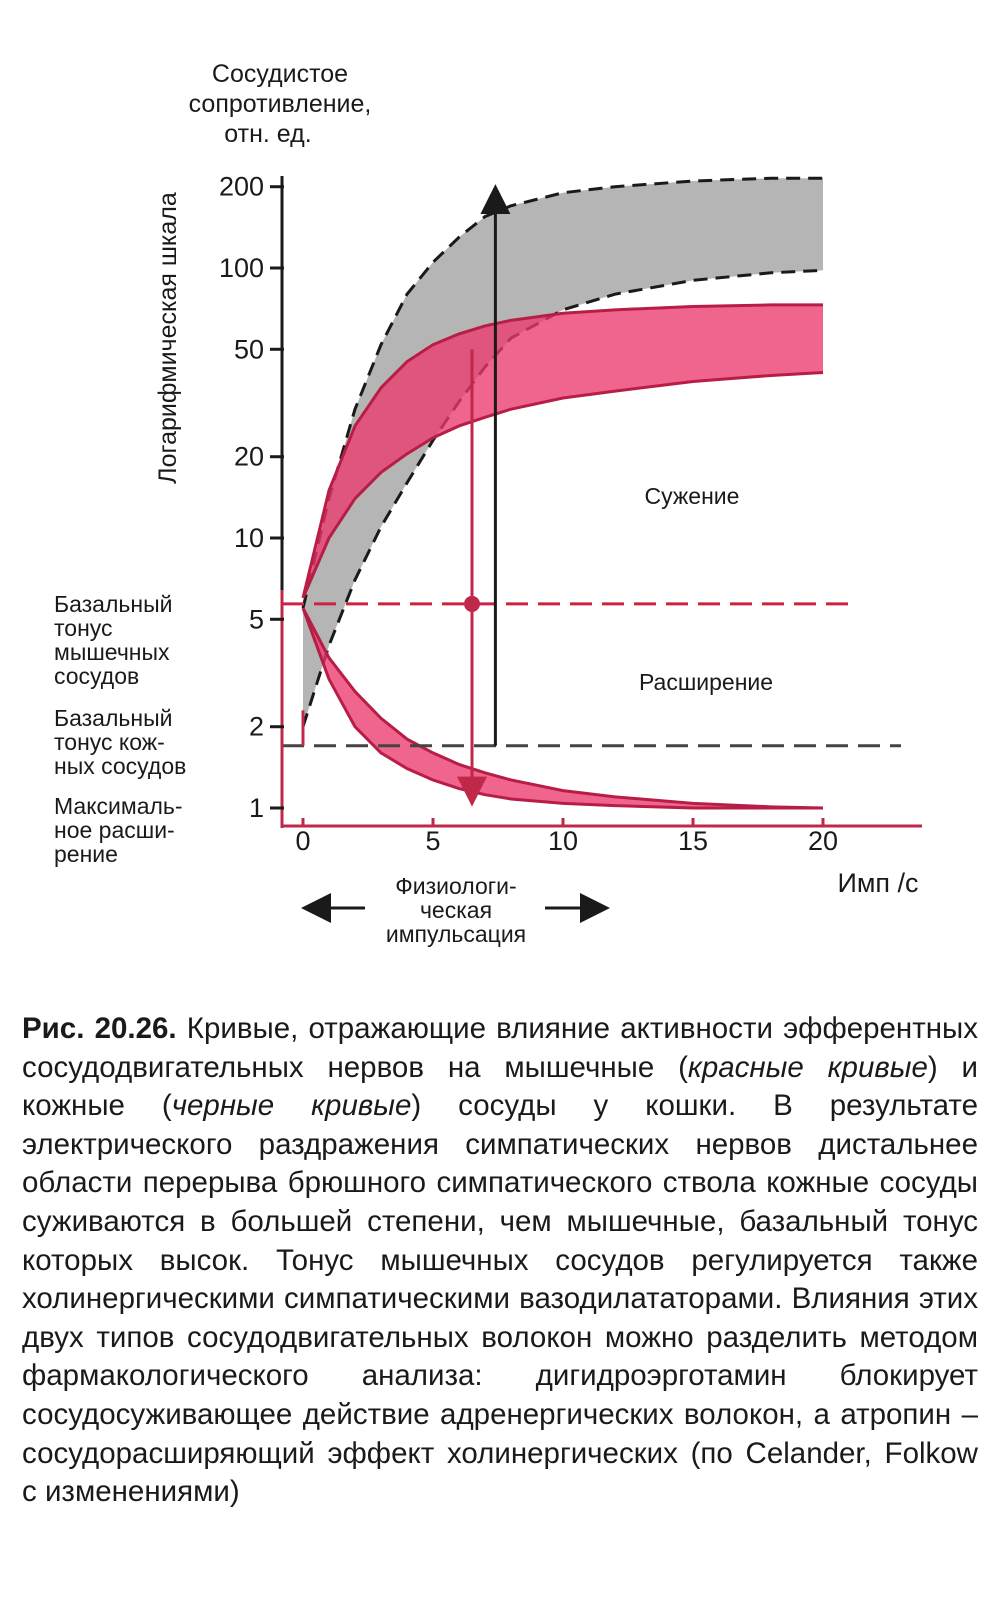  What do you see at coordinates (99, 1028) in the screenshot?
I see `caption-label: Рис. 20.26.` at bounding box center [99, 1028].